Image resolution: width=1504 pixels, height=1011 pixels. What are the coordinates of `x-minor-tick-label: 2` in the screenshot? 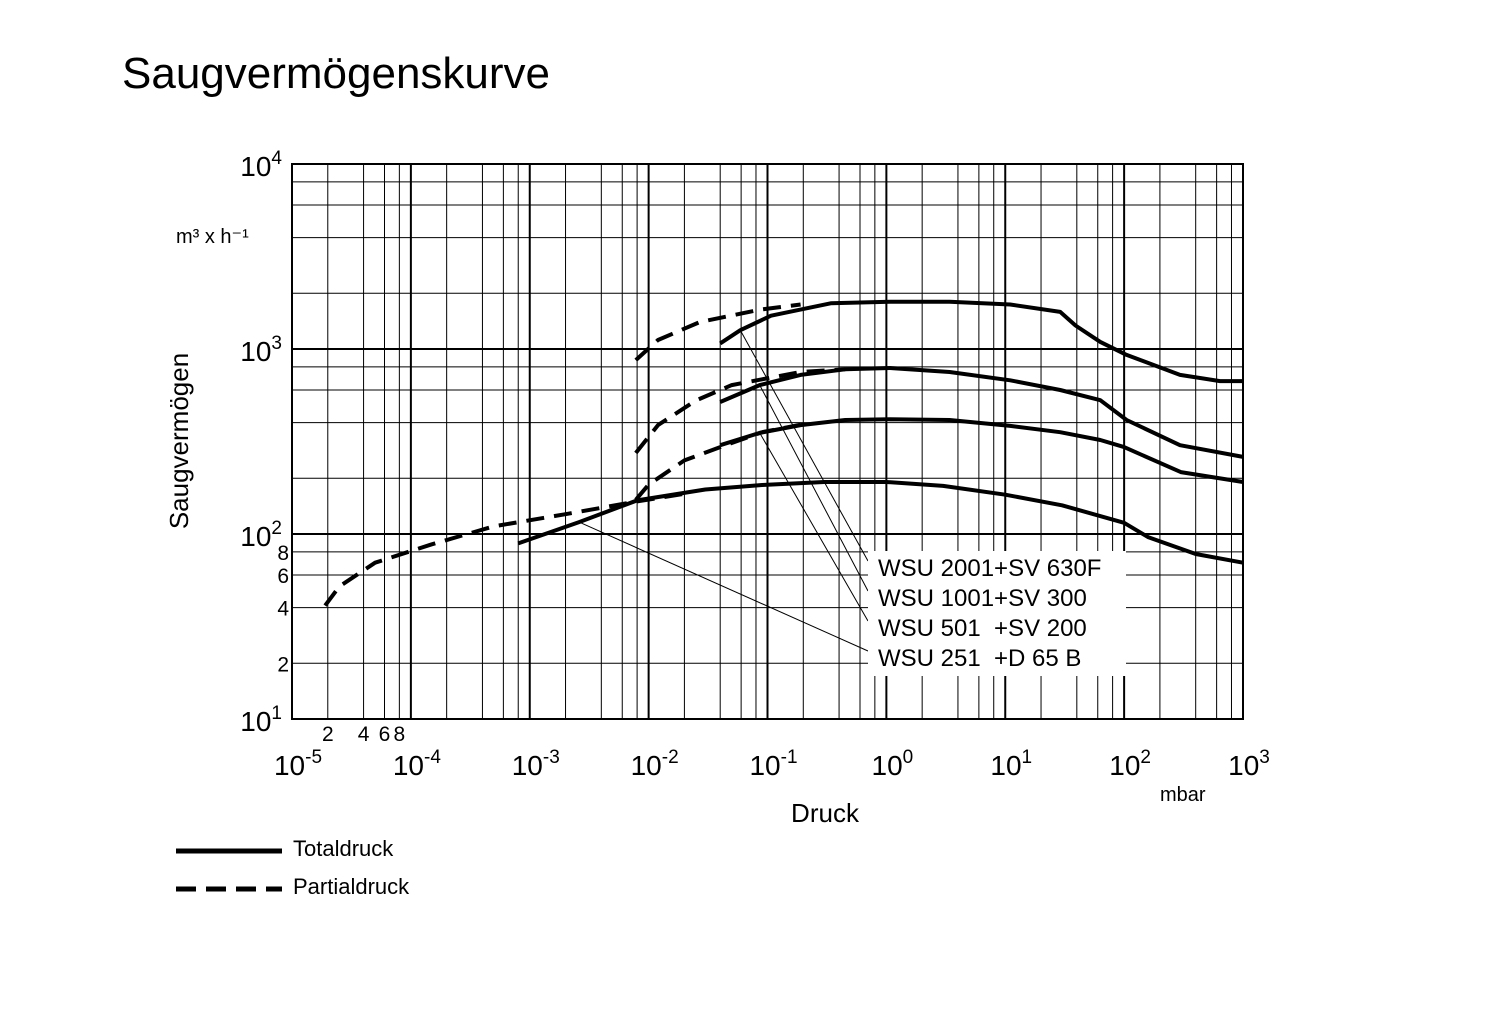 It's located at (328, 734).